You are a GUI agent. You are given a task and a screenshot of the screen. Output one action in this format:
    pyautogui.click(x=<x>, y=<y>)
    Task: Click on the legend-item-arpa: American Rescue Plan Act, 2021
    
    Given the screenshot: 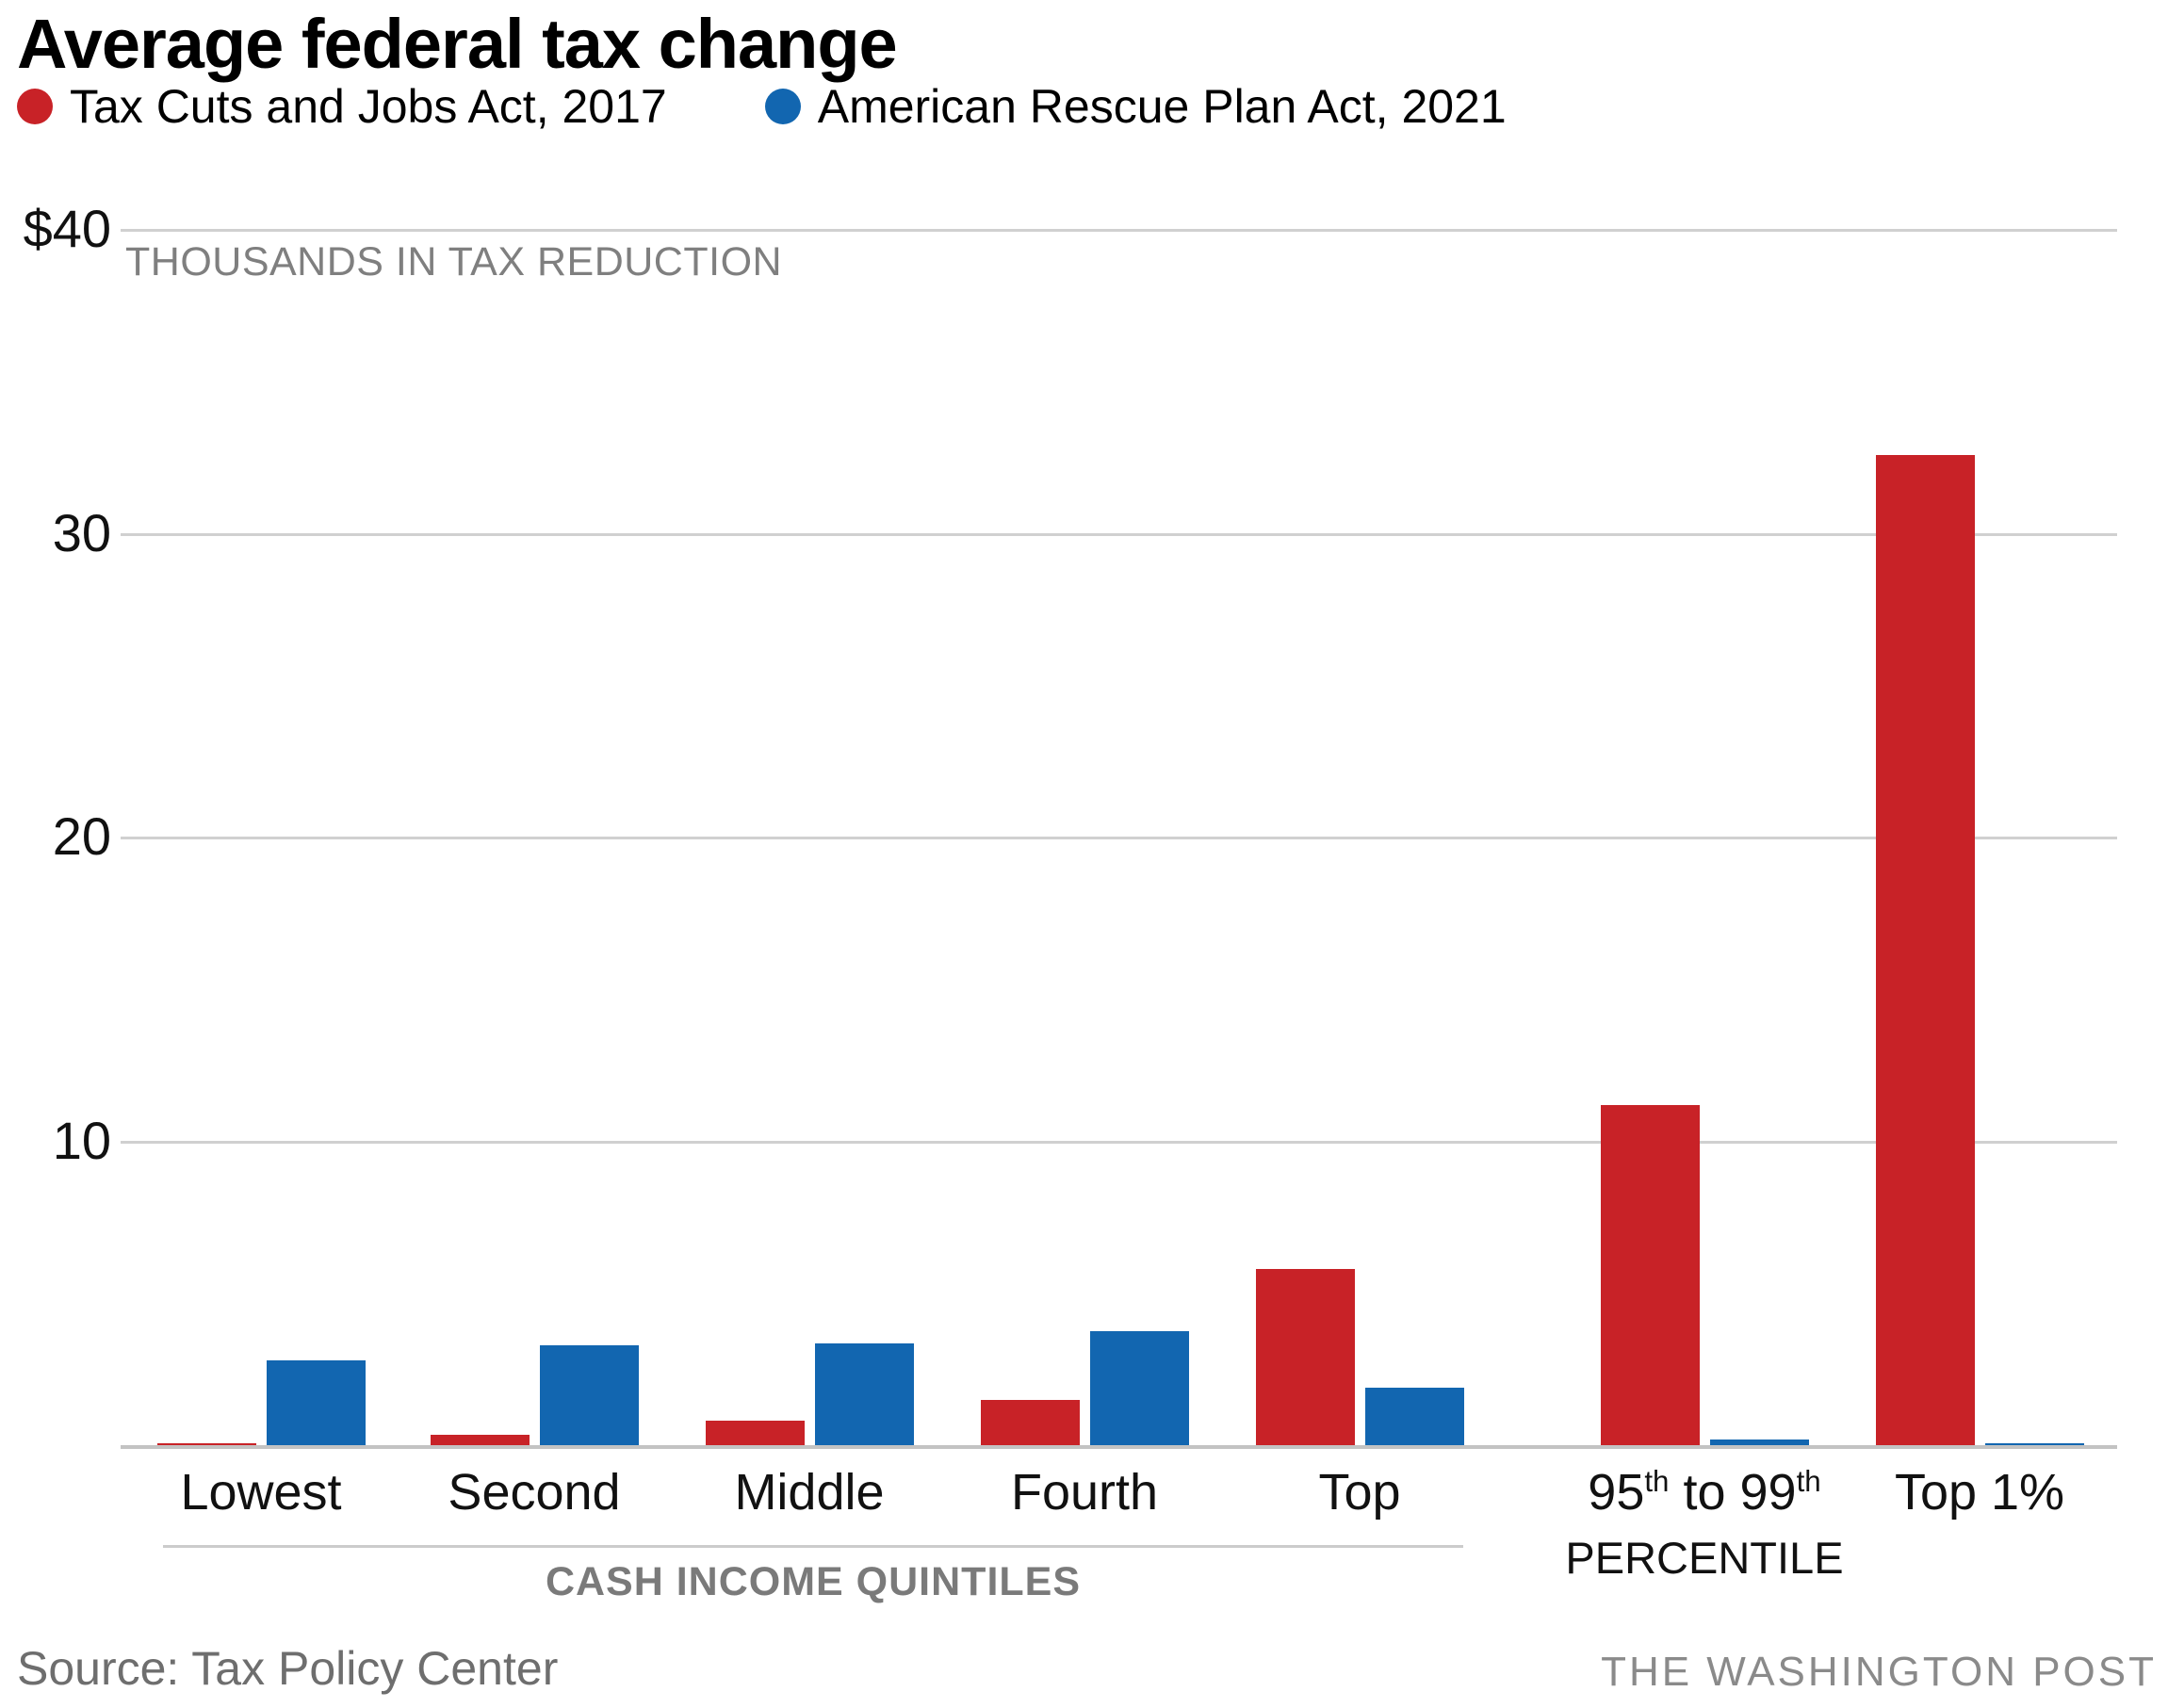 What is the action you would take?
    pyautogui.click(x=1135, y=106)
    